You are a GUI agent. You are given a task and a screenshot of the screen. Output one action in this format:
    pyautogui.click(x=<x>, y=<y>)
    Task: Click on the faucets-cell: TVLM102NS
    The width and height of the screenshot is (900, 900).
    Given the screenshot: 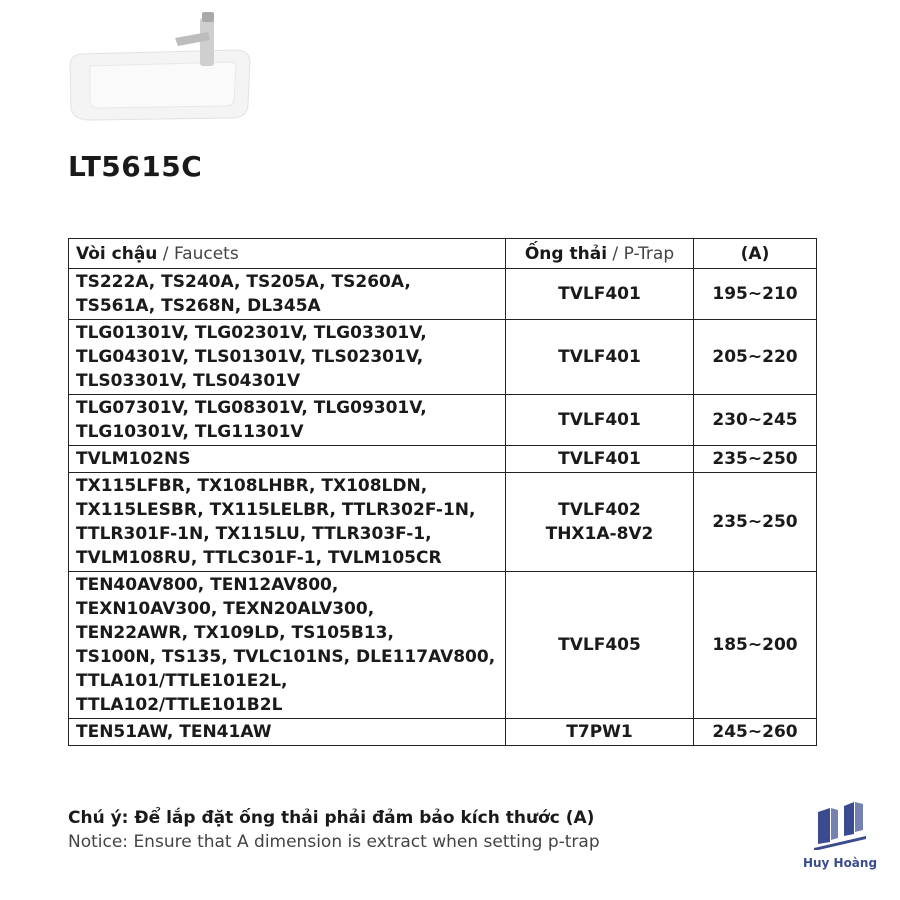 What is the action you would take?
    pyautogui.click(x=287, y=459)
    